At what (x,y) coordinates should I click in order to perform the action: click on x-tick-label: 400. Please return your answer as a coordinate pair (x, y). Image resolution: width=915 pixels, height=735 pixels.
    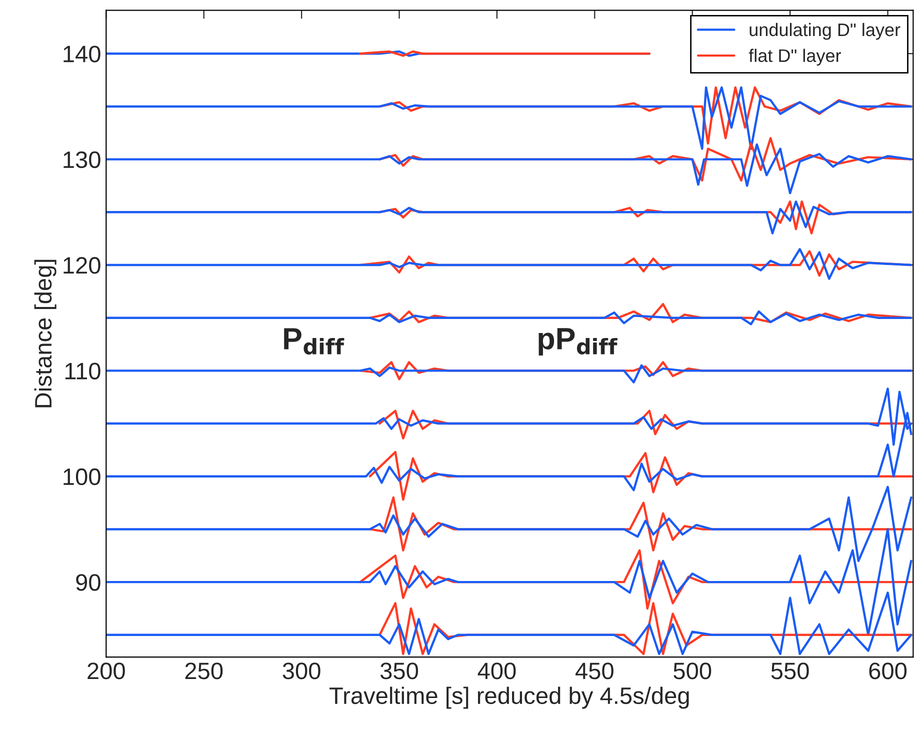
    Looking at the image, I should click on (497, 671).